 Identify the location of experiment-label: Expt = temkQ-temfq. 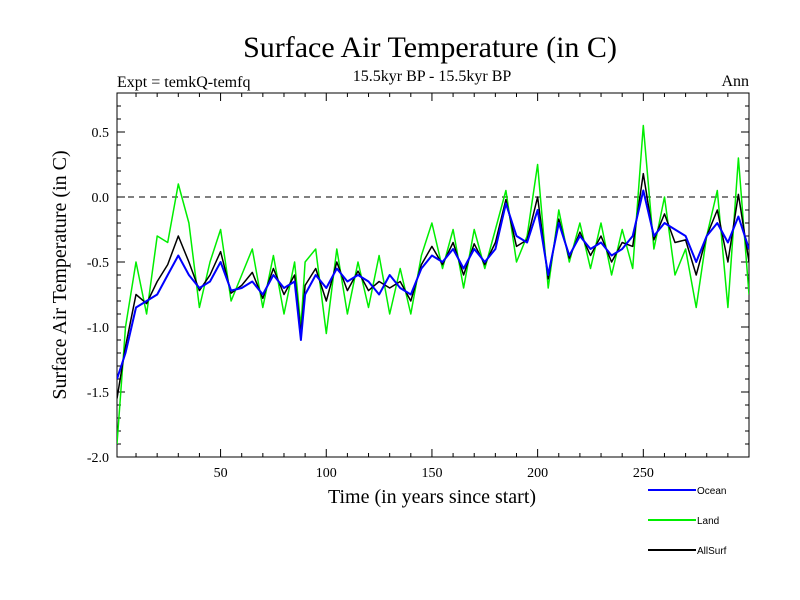
(183, 82).